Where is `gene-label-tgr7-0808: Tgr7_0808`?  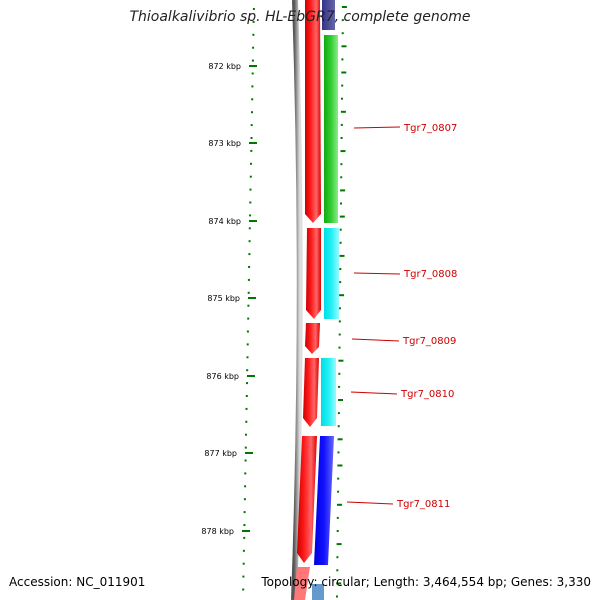 gene-label-tgr7-0808: Tgr7_0808 is located at coordinates (405, 274).